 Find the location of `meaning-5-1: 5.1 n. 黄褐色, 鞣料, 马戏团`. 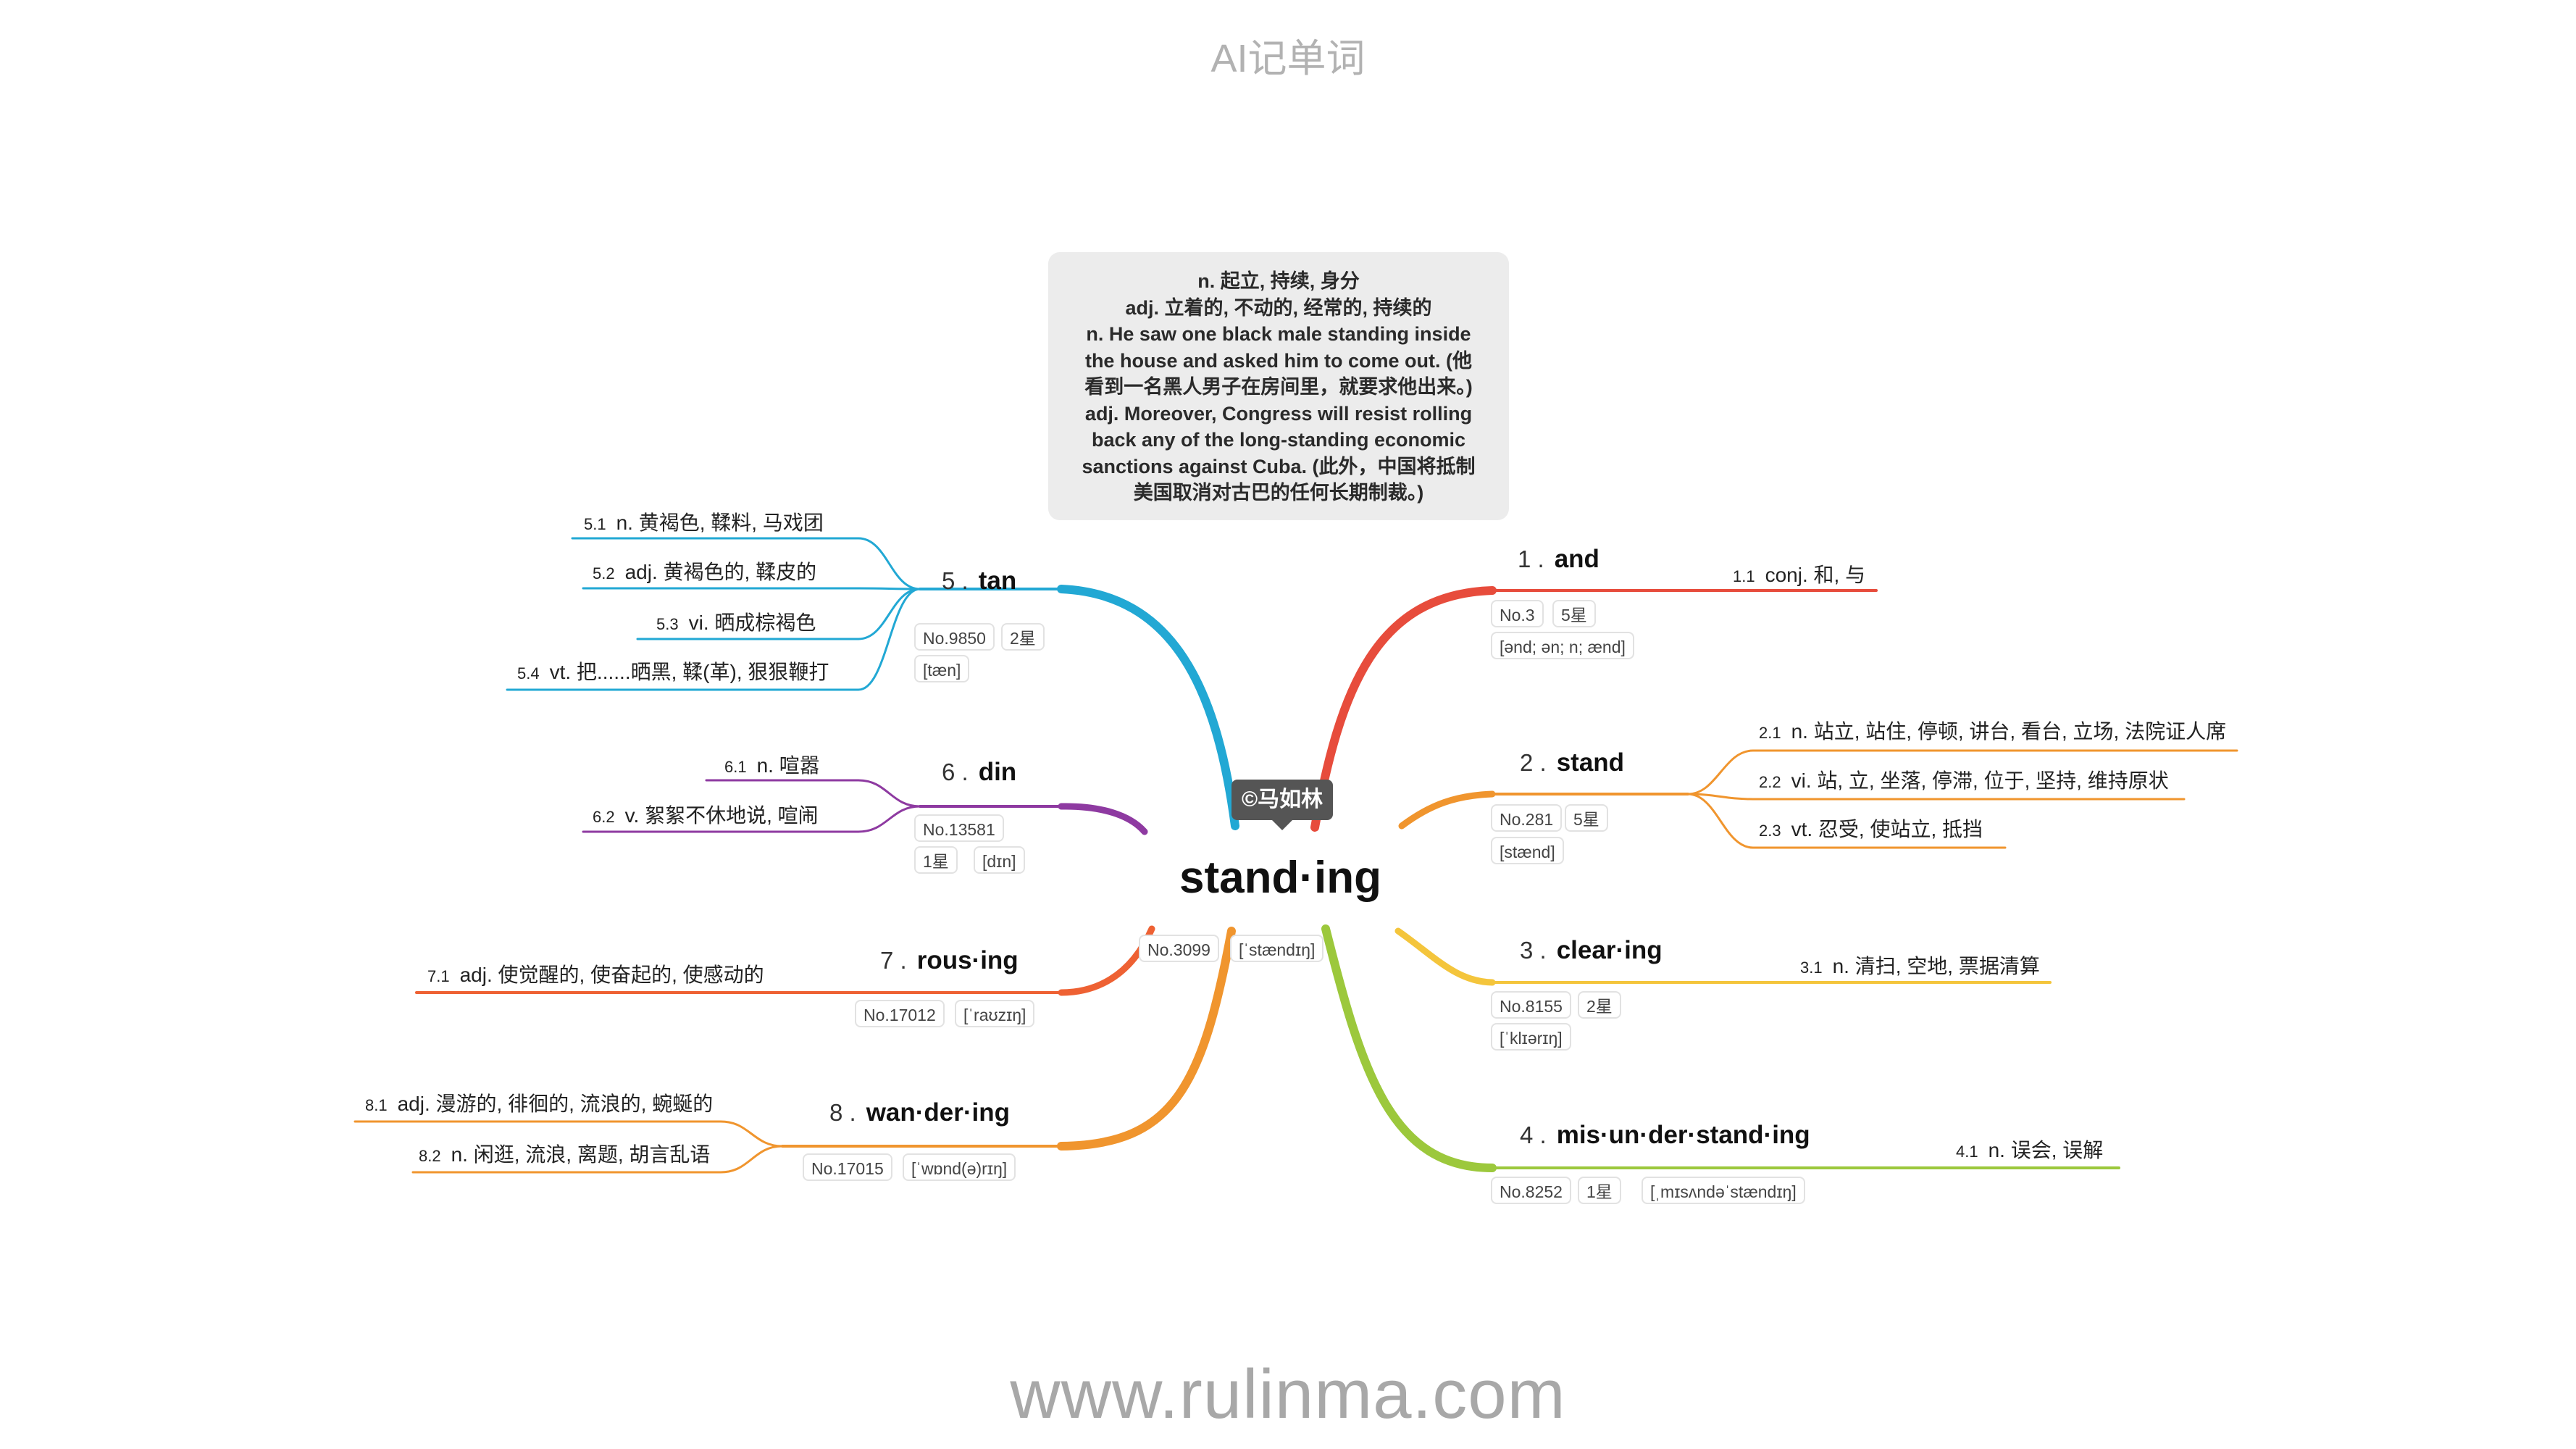

meaning-5-1: 5.1 n. 黄褐色, 鞣料, 马戏团 is located at coordinates (704, 522).